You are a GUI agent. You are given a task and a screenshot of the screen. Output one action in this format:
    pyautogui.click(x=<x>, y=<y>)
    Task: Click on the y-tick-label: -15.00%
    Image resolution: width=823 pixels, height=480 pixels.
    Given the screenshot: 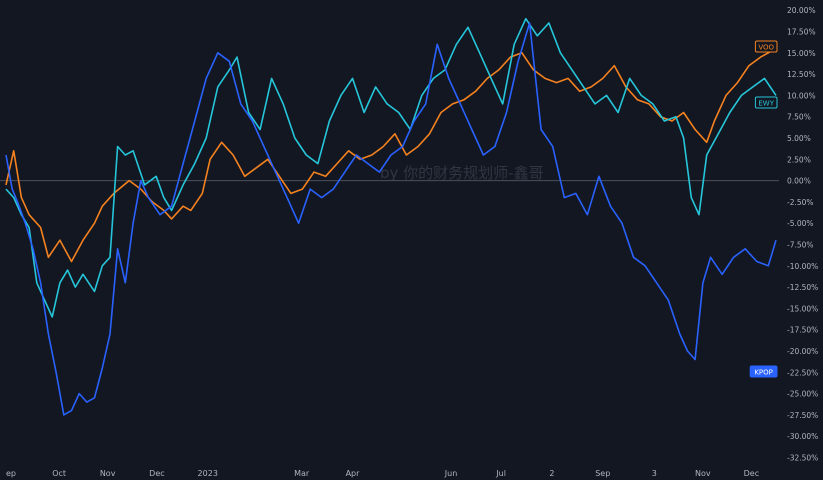 What is the action you would take?
    pyautogui.click(x=802, y=308)
    